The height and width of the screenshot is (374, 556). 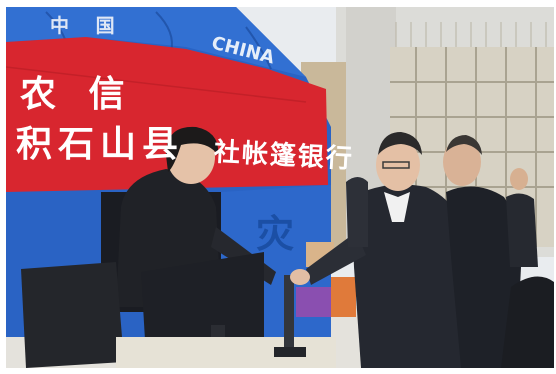 What do you see at coordinates (343, 297) in the screenshot?
I see `snack-bag` at bounding box center [343, 297].